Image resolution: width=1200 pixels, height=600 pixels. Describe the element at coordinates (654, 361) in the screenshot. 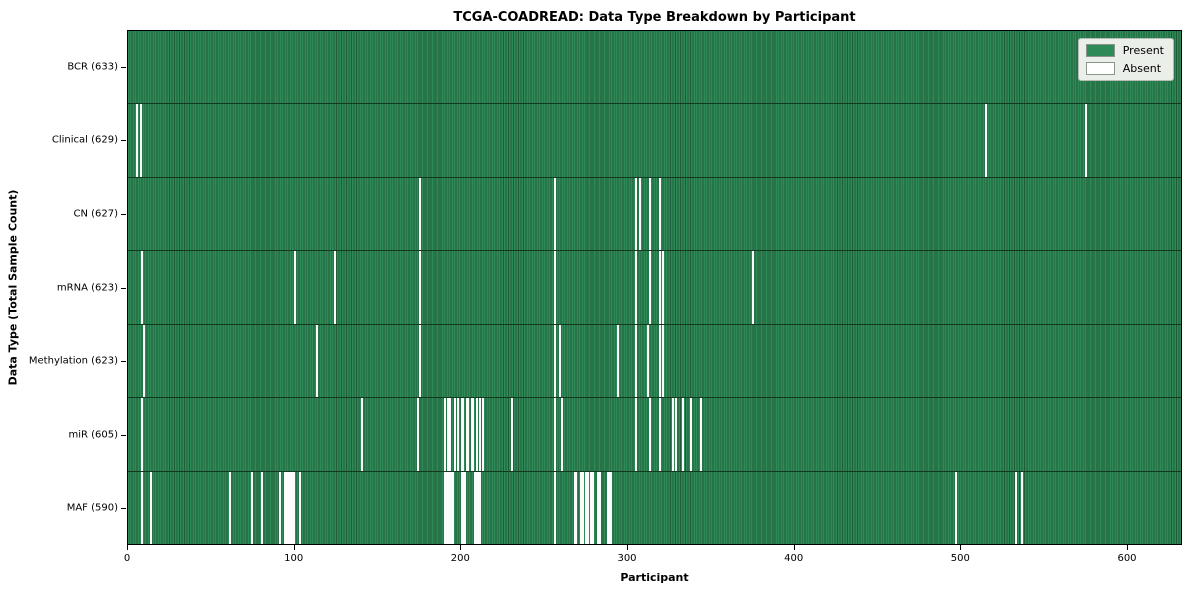

I see `row-Methylation` at that location.